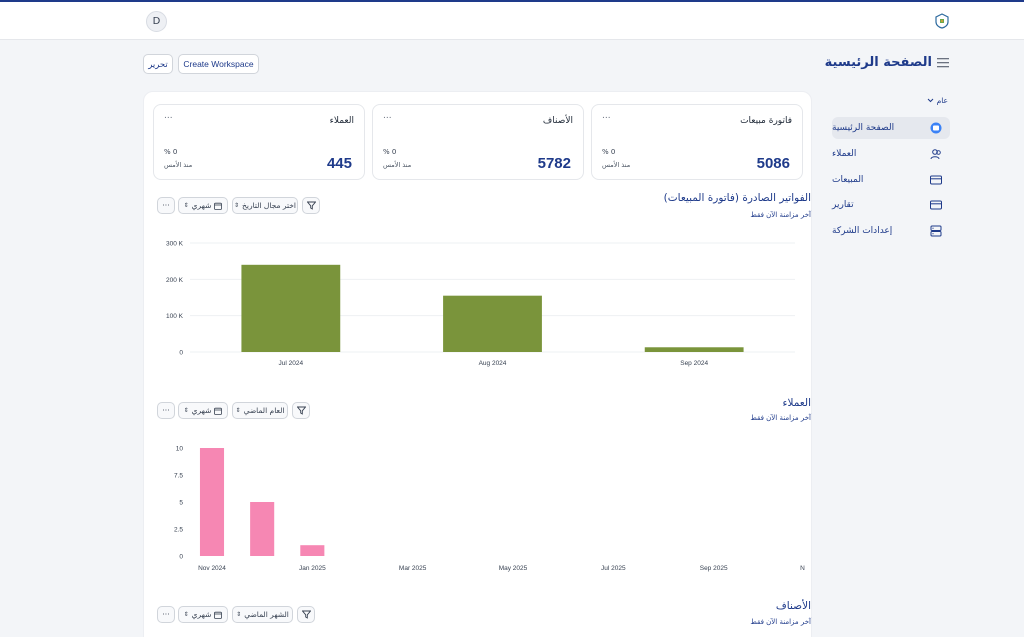  What do you see at coordinates (265, 205) in the screenshot?
I see `date-range-select: اختر مجال التاريخ ⇕` at bounding box center [265, 205].